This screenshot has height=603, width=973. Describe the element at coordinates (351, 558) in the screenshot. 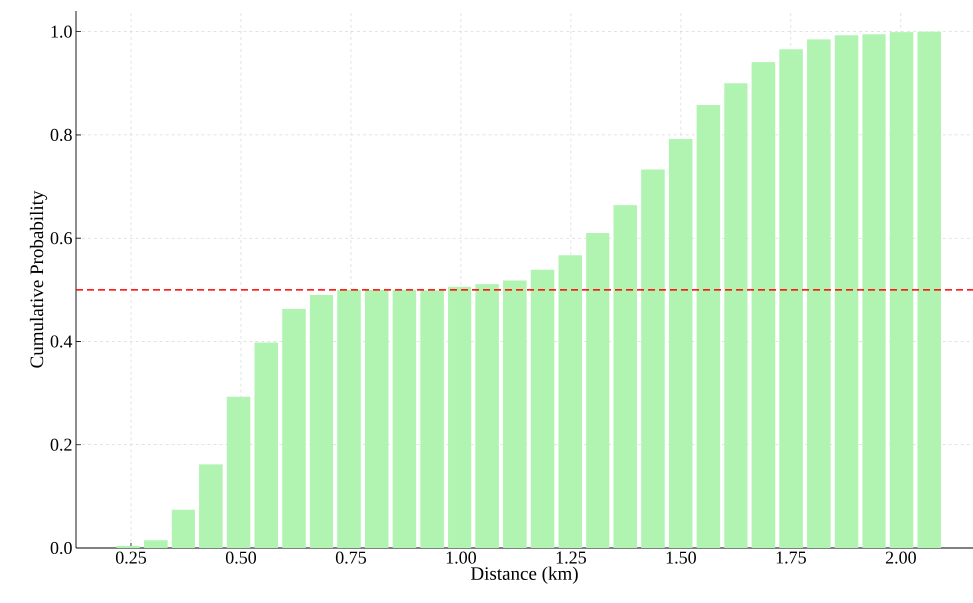

I see `x-tick-label: 0.75` at that location.